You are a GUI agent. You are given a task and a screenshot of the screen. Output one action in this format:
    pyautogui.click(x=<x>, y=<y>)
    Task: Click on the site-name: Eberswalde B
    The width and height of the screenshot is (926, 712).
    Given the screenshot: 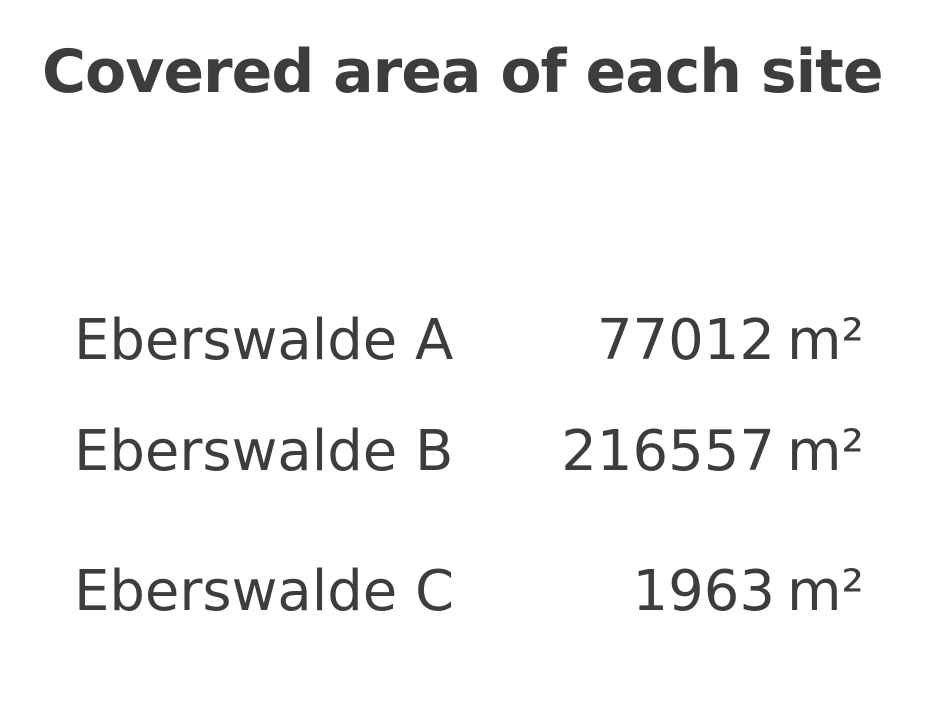 What is the action you would take?
    pyautogui.click(x=264, y=452)
    